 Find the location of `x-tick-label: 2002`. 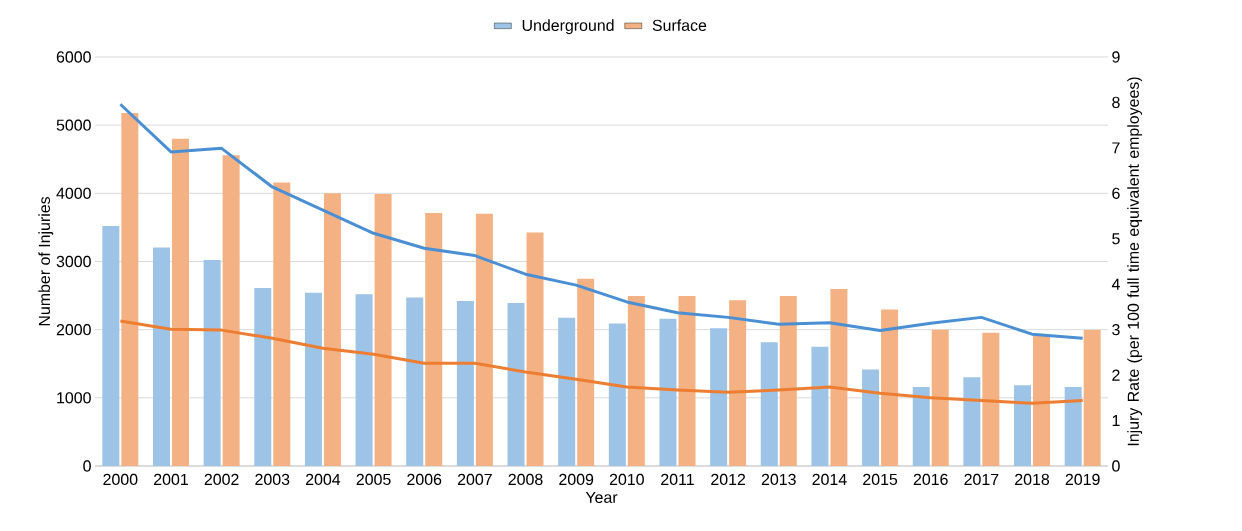

x-tick-label: 2002 is located at coordinates (221, 479).